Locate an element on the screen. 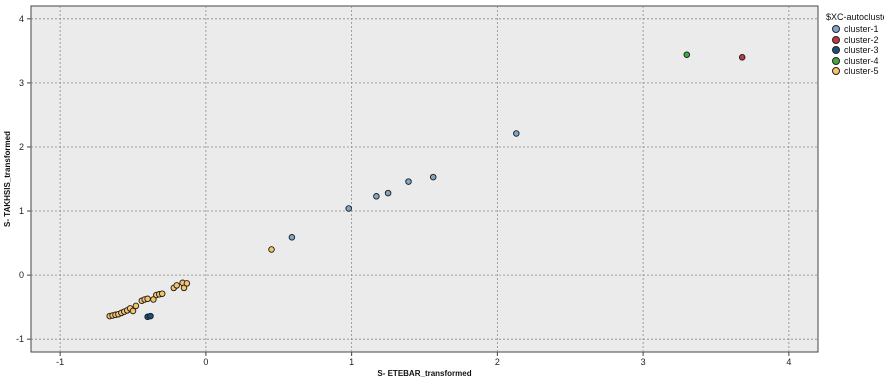 The height and width of the screenshot is (378, 884). x-tick-label: 3 is located at coordinates (643, 362).